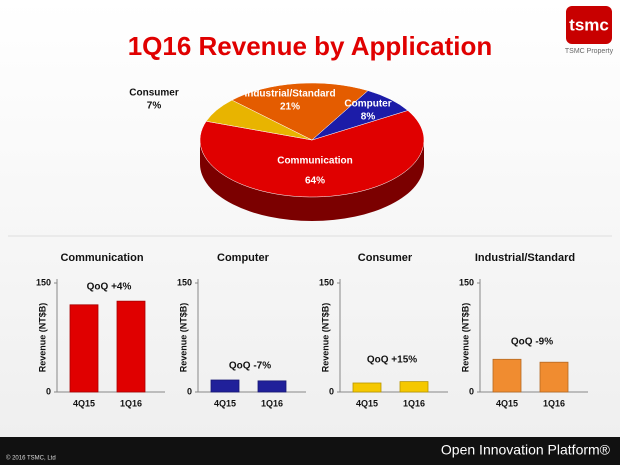  I want to click on panel-title: Industrial/Standard, so click(525, 258).